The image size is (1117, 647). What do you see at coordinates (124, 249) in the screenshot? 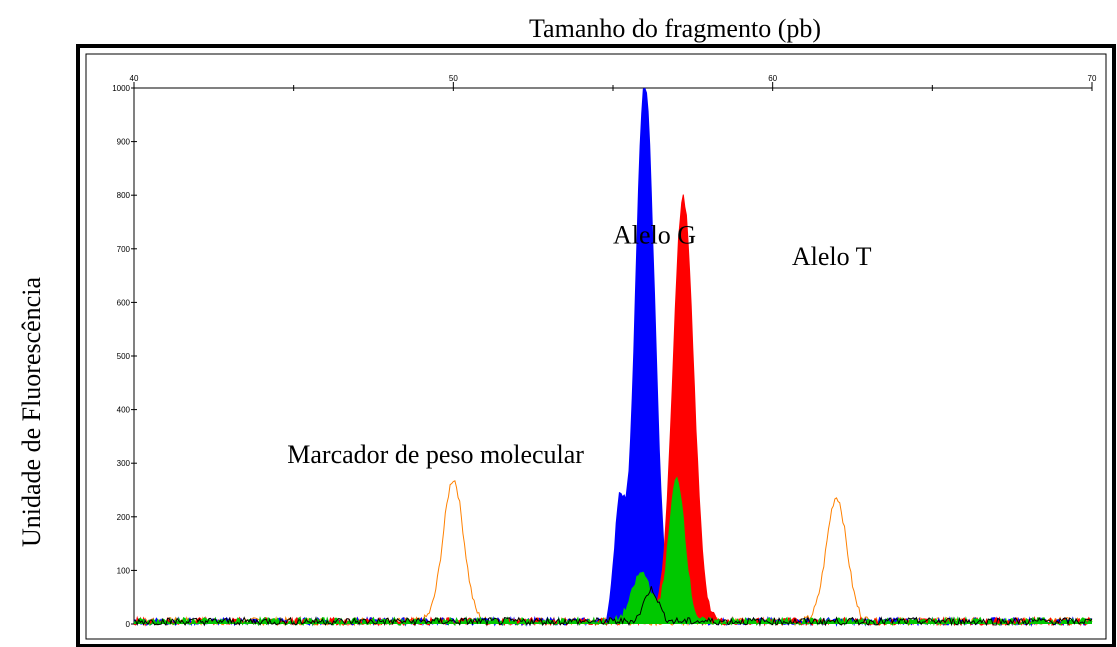
I see `y-tick-label: 700` at bounding box center [124, 249].